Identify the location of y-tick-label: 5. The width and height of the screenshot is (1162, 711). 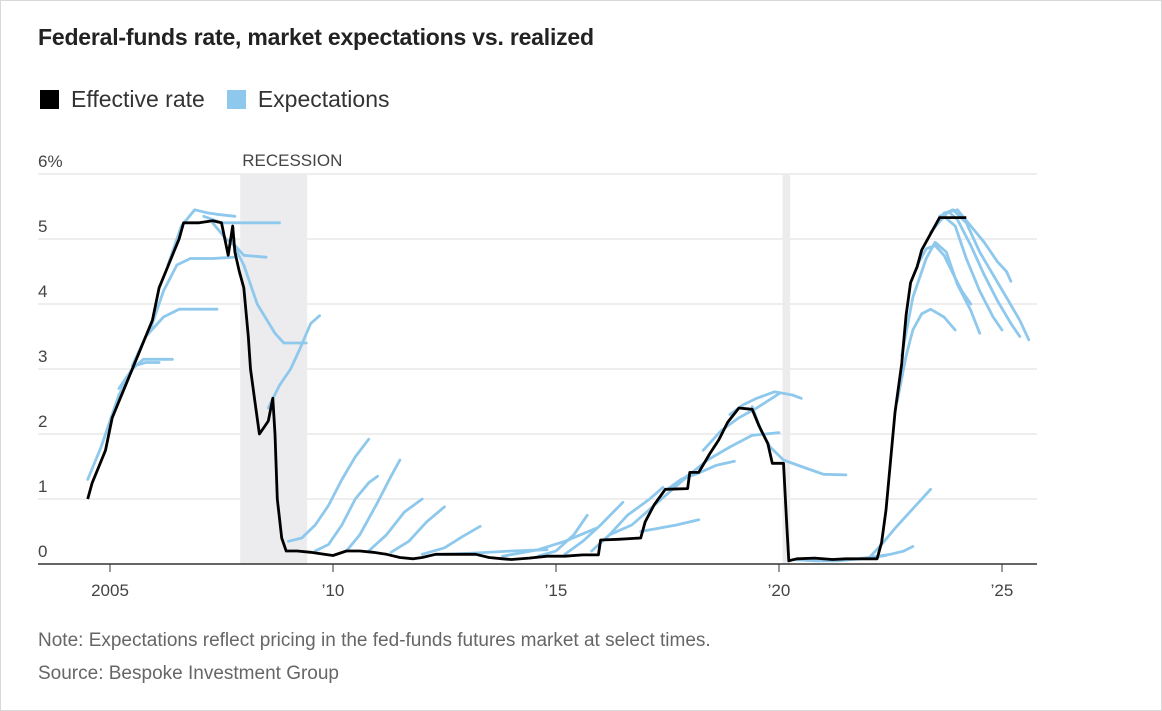
(42, 226).